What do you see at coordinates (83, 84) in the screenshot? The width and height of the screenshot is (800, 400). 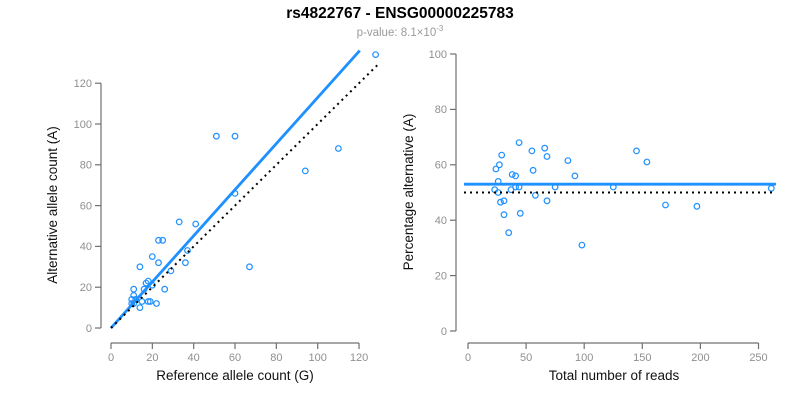 I see `y-tick-label: 120` at bounding box center [83, 84].